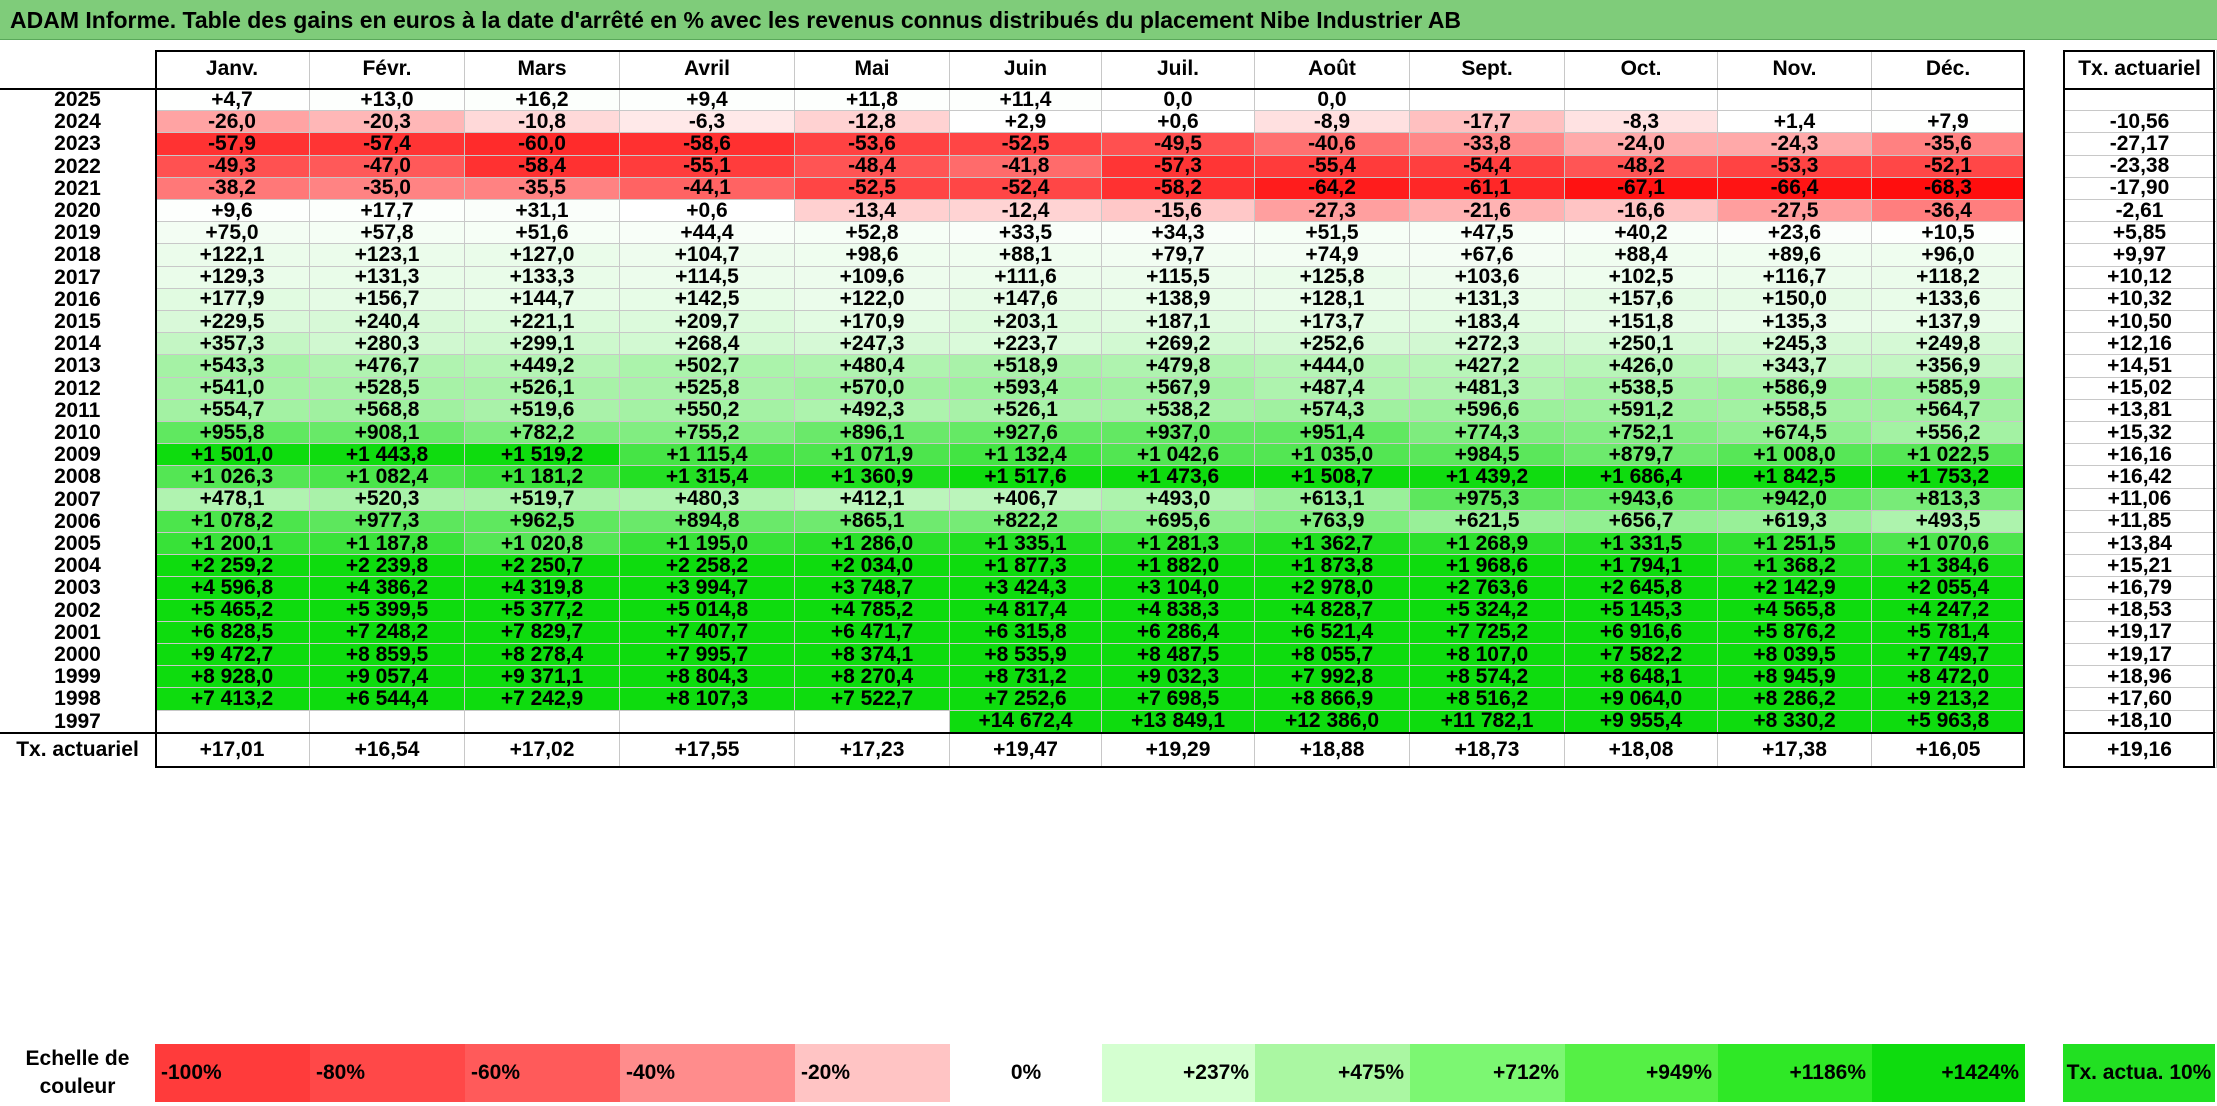 Image resolution: width=2217 pixels, height=1106 pixels. I want to click on gain-cell: +449,2, so click(542, 366).